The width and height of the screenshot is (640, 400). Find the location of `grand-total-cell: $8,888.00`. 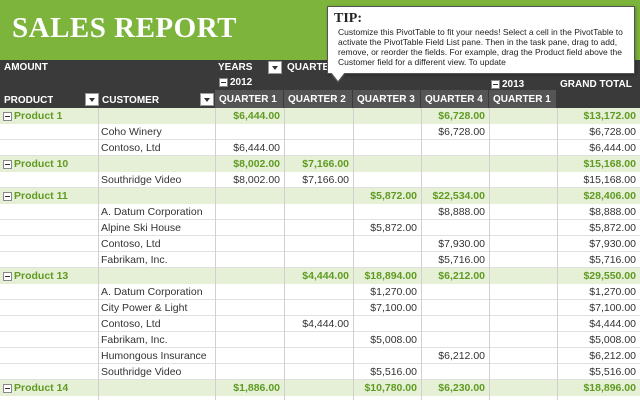

grand-total-cell: $8,888.00 is located at coordinates (612, 212).